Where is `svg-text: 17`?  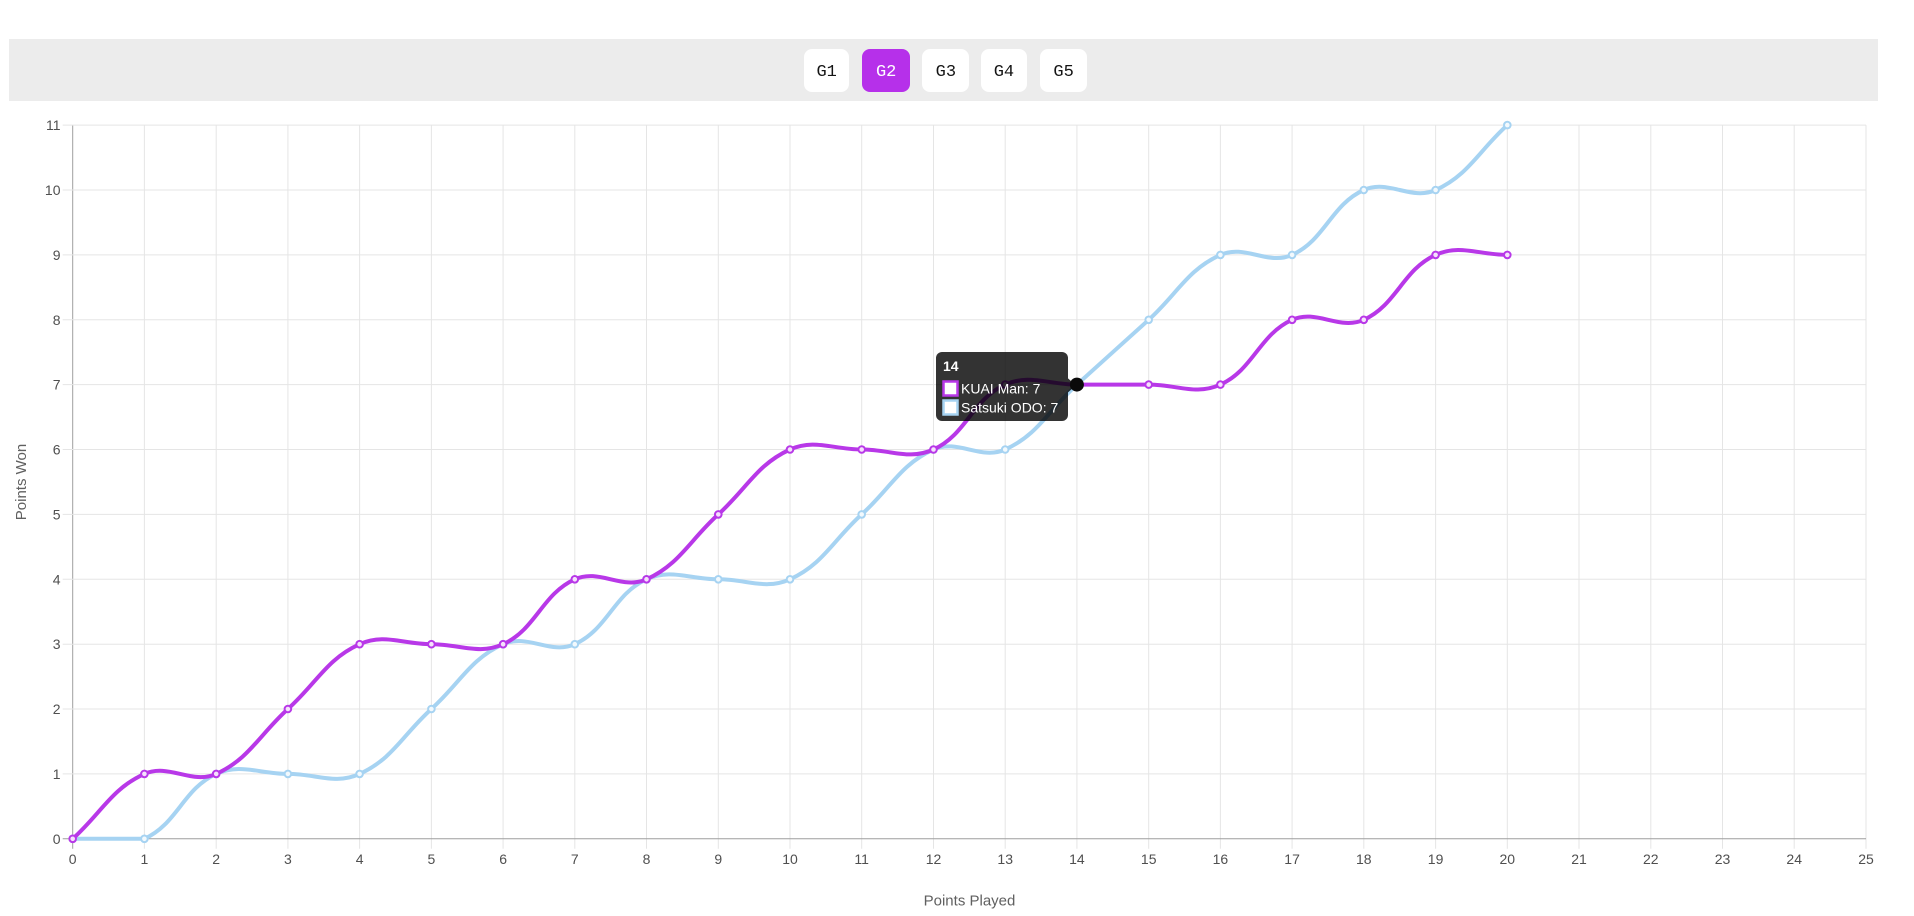 svg-text: 17 is located at coordinates (1292, 859).